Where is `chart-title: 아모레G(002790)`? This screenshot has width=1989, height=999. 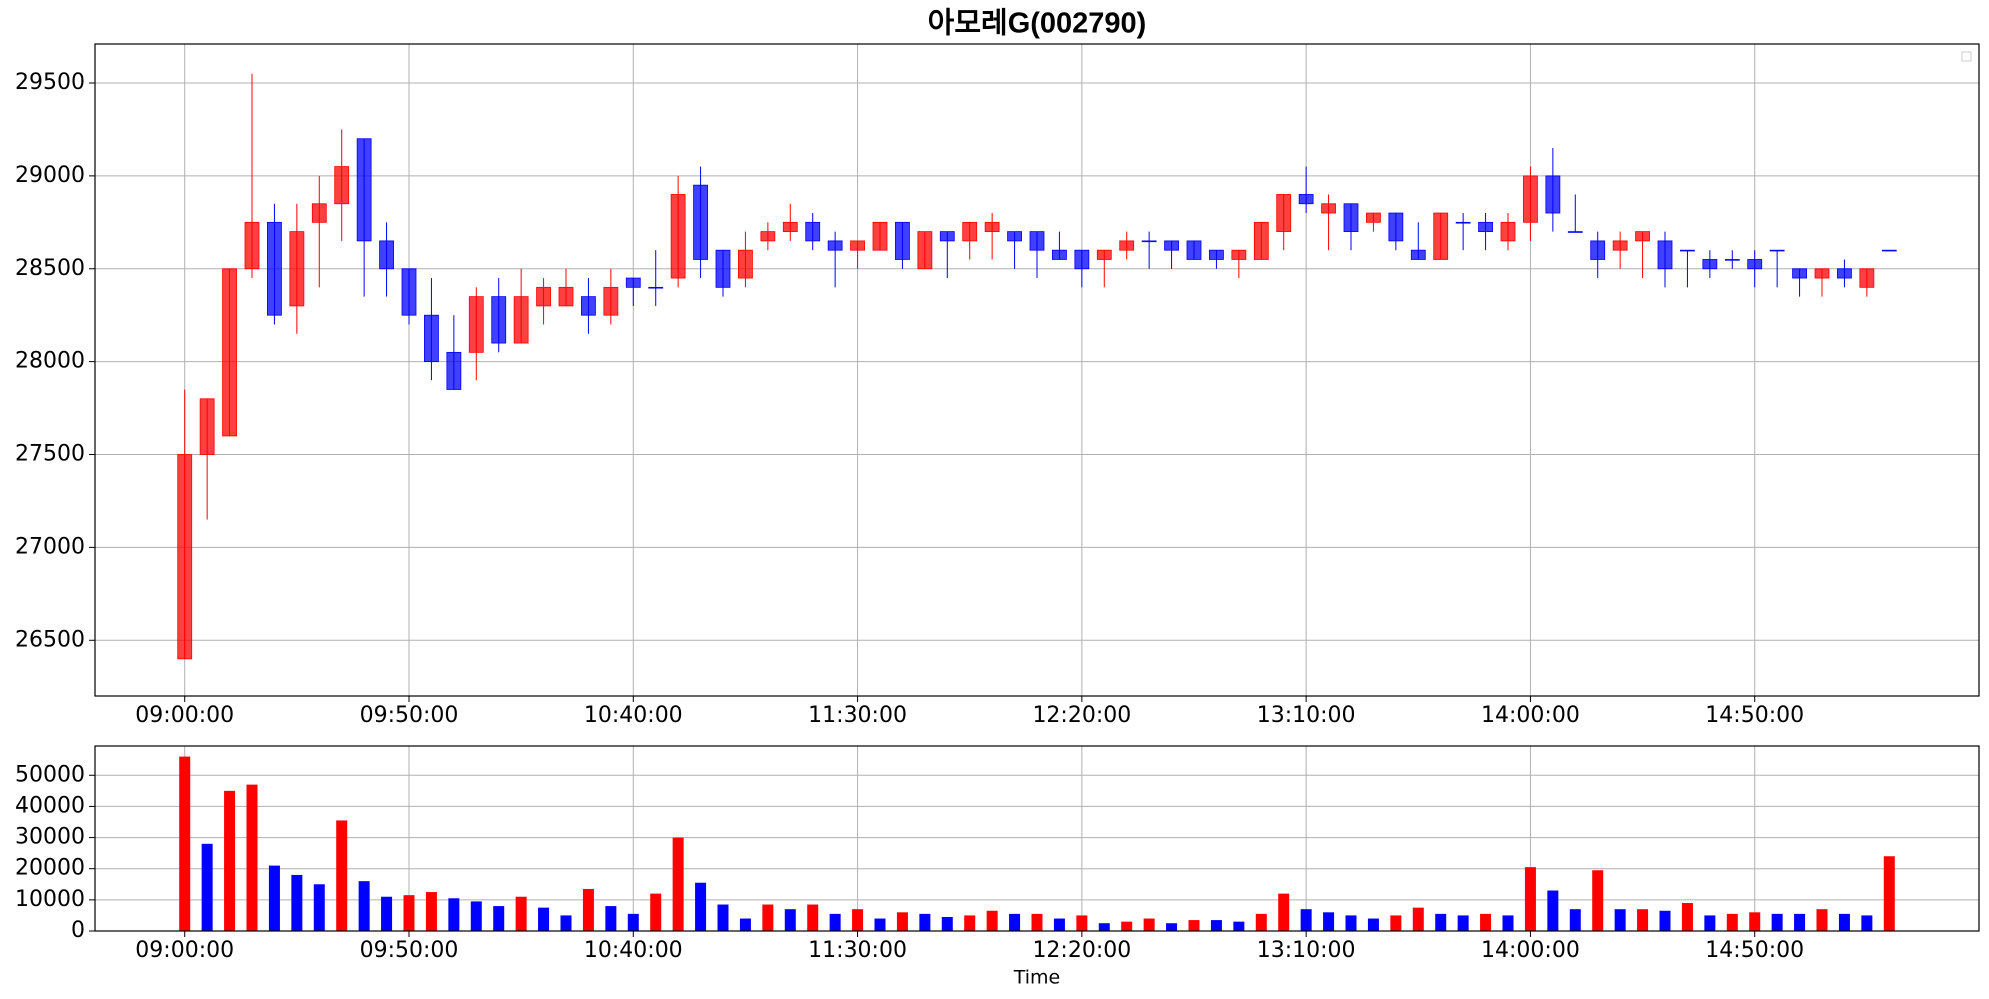
chart-title: 아모레G(002790) is located at coordinates (1037, 23).